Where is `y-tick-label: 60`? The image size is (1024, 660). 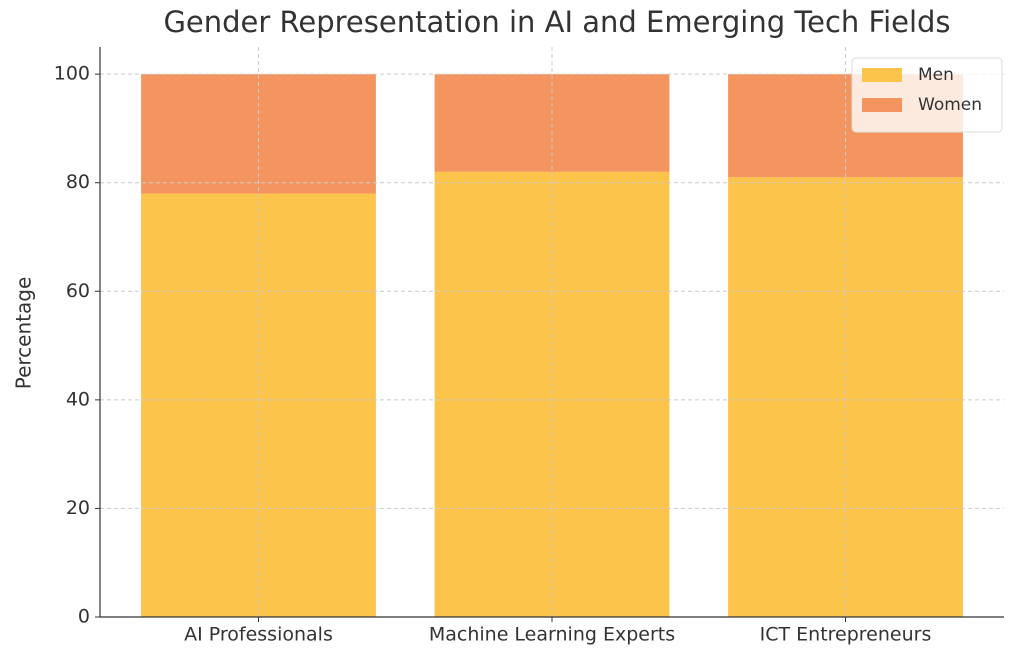
y-tick-label: 60 is located at coordinates (78, 291).